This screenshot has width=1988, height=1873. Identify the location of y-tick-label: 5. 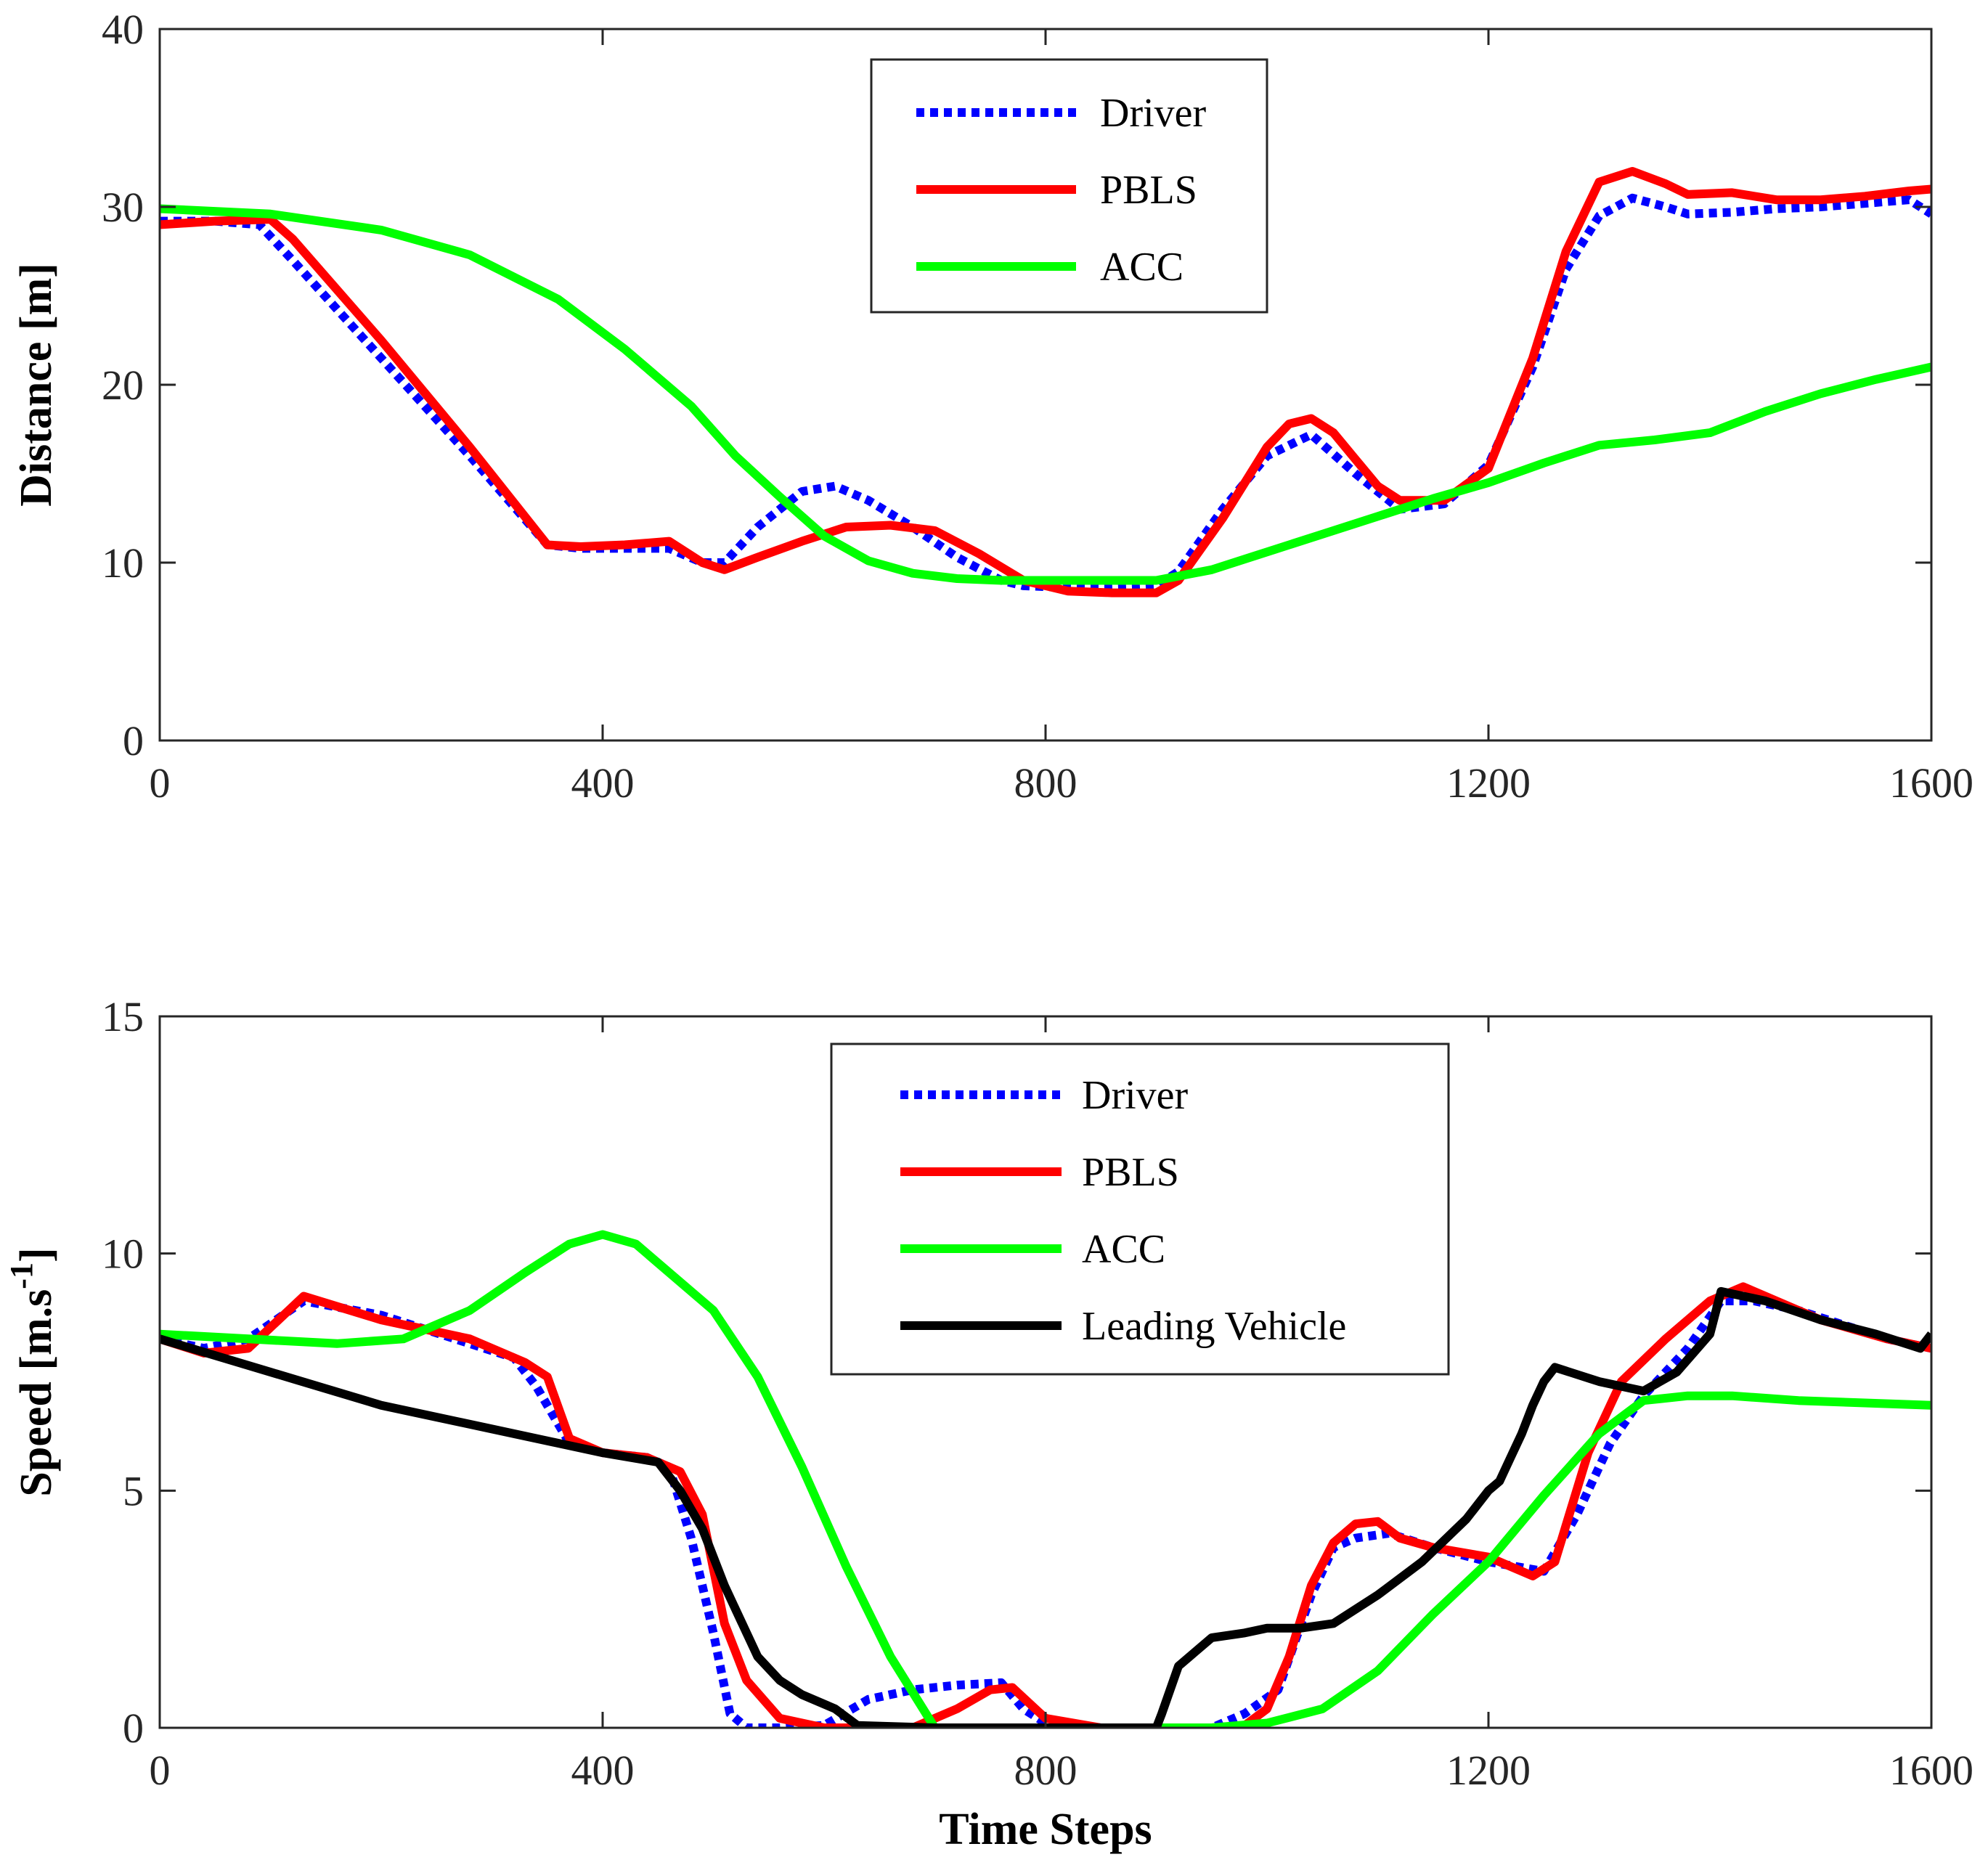
(133, 1490).